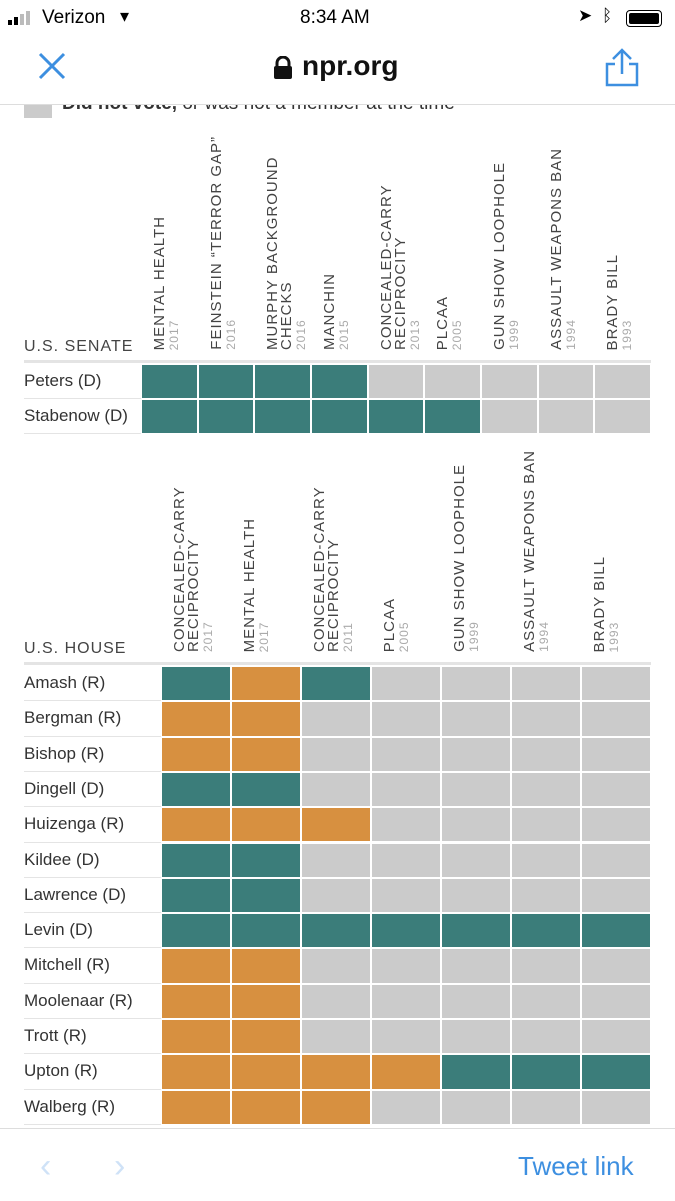  I want to click on column-year: 2013, so click(414, 334).